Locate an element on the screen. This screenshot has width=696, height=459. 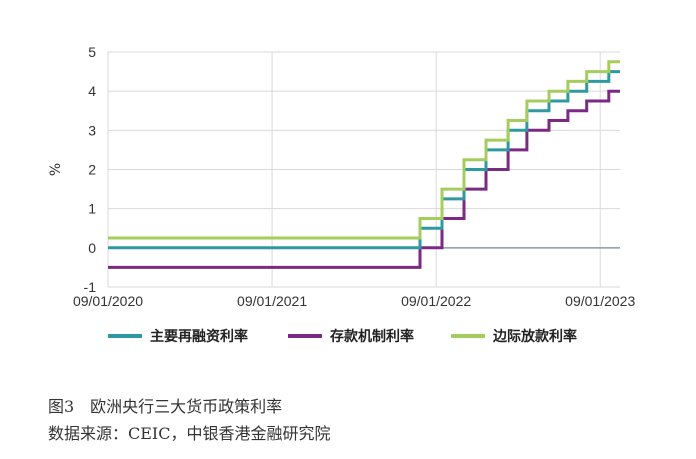
x-tick-label: 09/01/2023 is located at coordinates (600, 301).